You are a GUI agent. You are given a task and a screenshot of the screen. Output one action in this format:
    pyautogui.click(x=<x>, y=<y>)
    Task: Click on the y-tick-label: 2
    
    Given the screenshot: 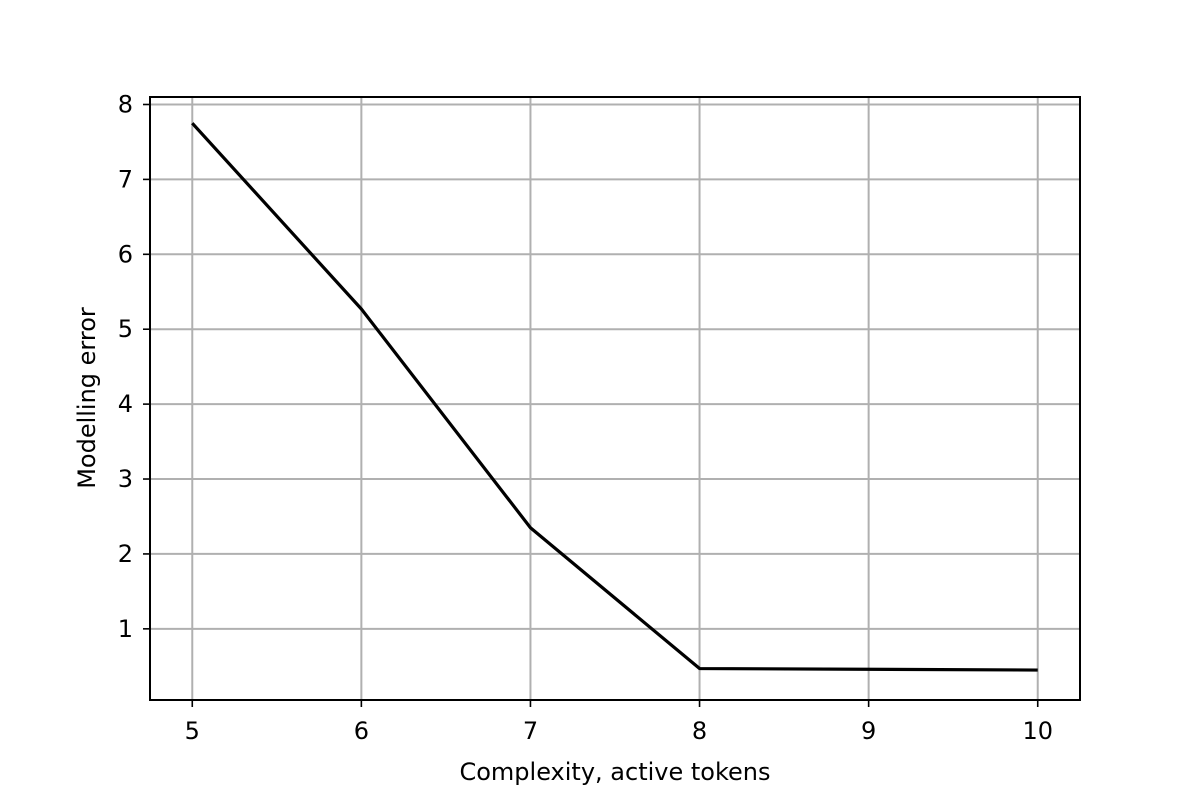 What is the action you would take?
    pyautogui.click(x=125, y=554)
    